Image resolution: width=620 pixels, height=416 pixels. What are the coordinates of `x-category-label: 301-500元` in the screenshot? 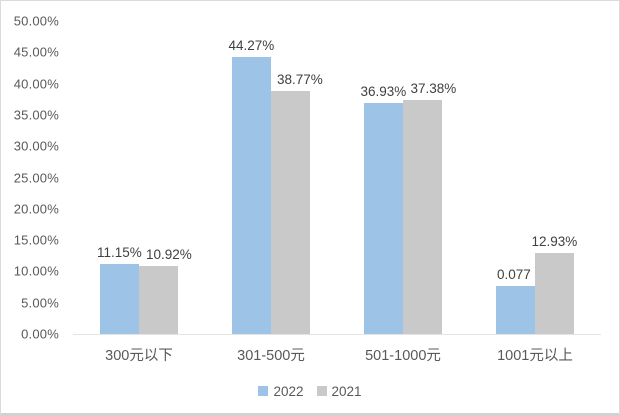 It's located at (271, 356).